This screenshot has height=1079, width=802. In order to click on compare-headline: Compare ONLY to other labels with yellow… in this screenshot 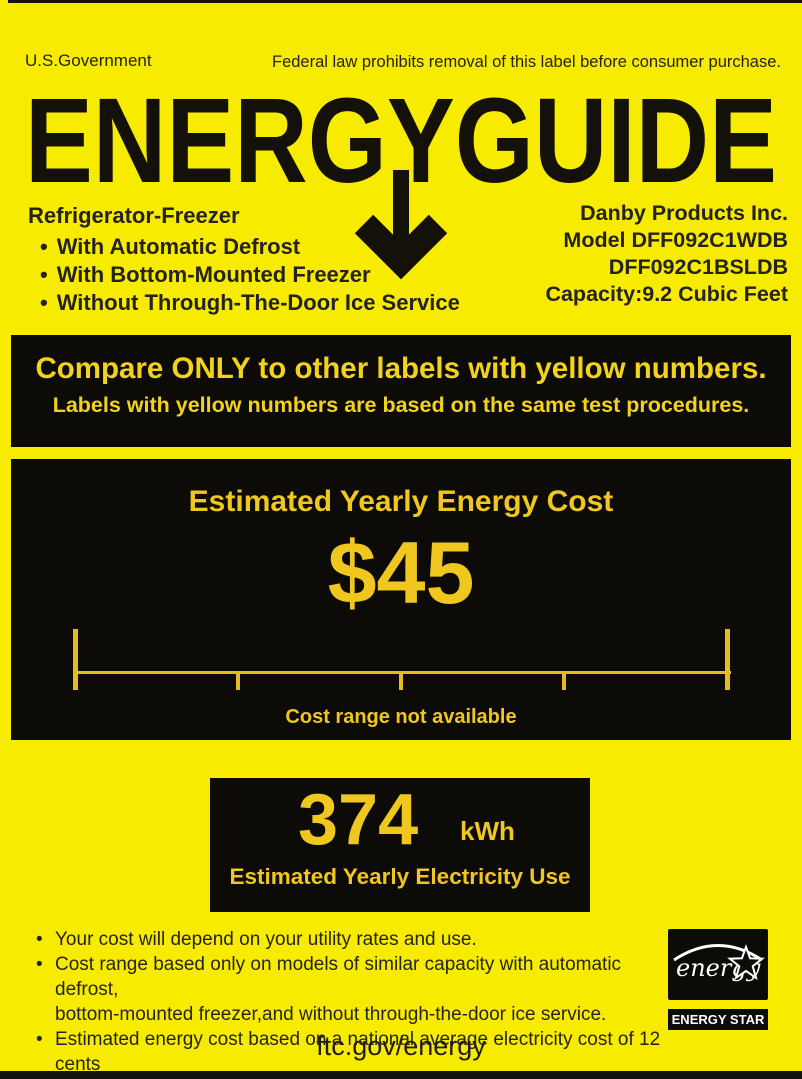, I will do `click(401, 368)`.